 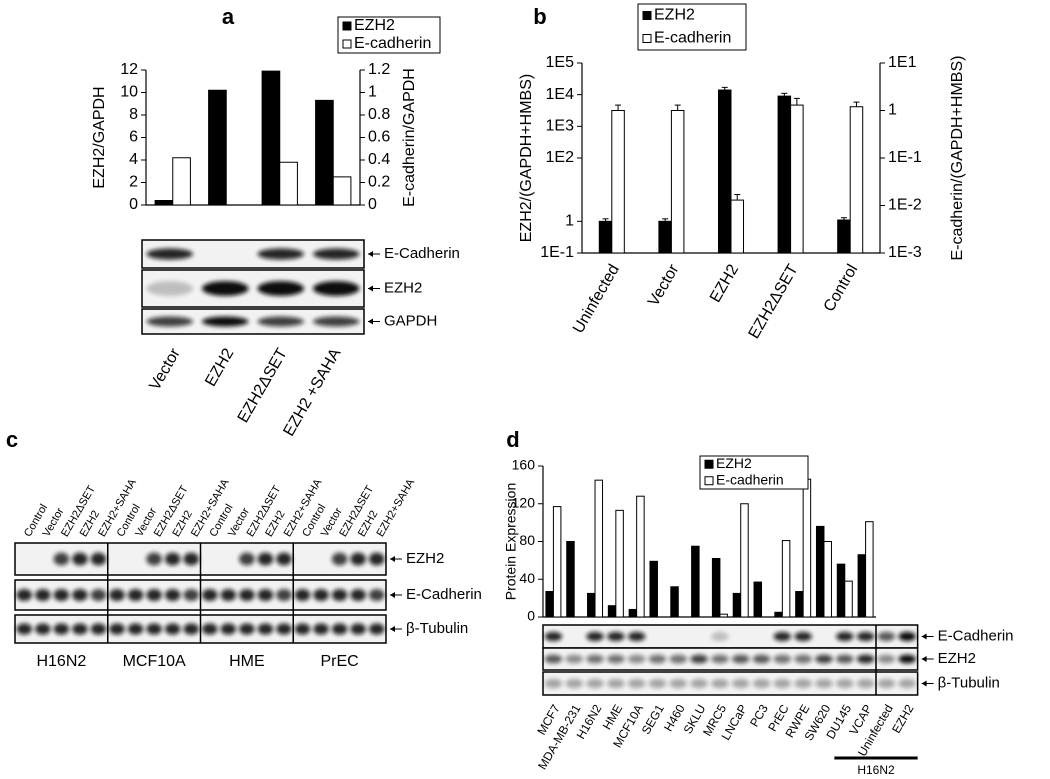 I want to click on legend-box, so click(x=389, y=35).